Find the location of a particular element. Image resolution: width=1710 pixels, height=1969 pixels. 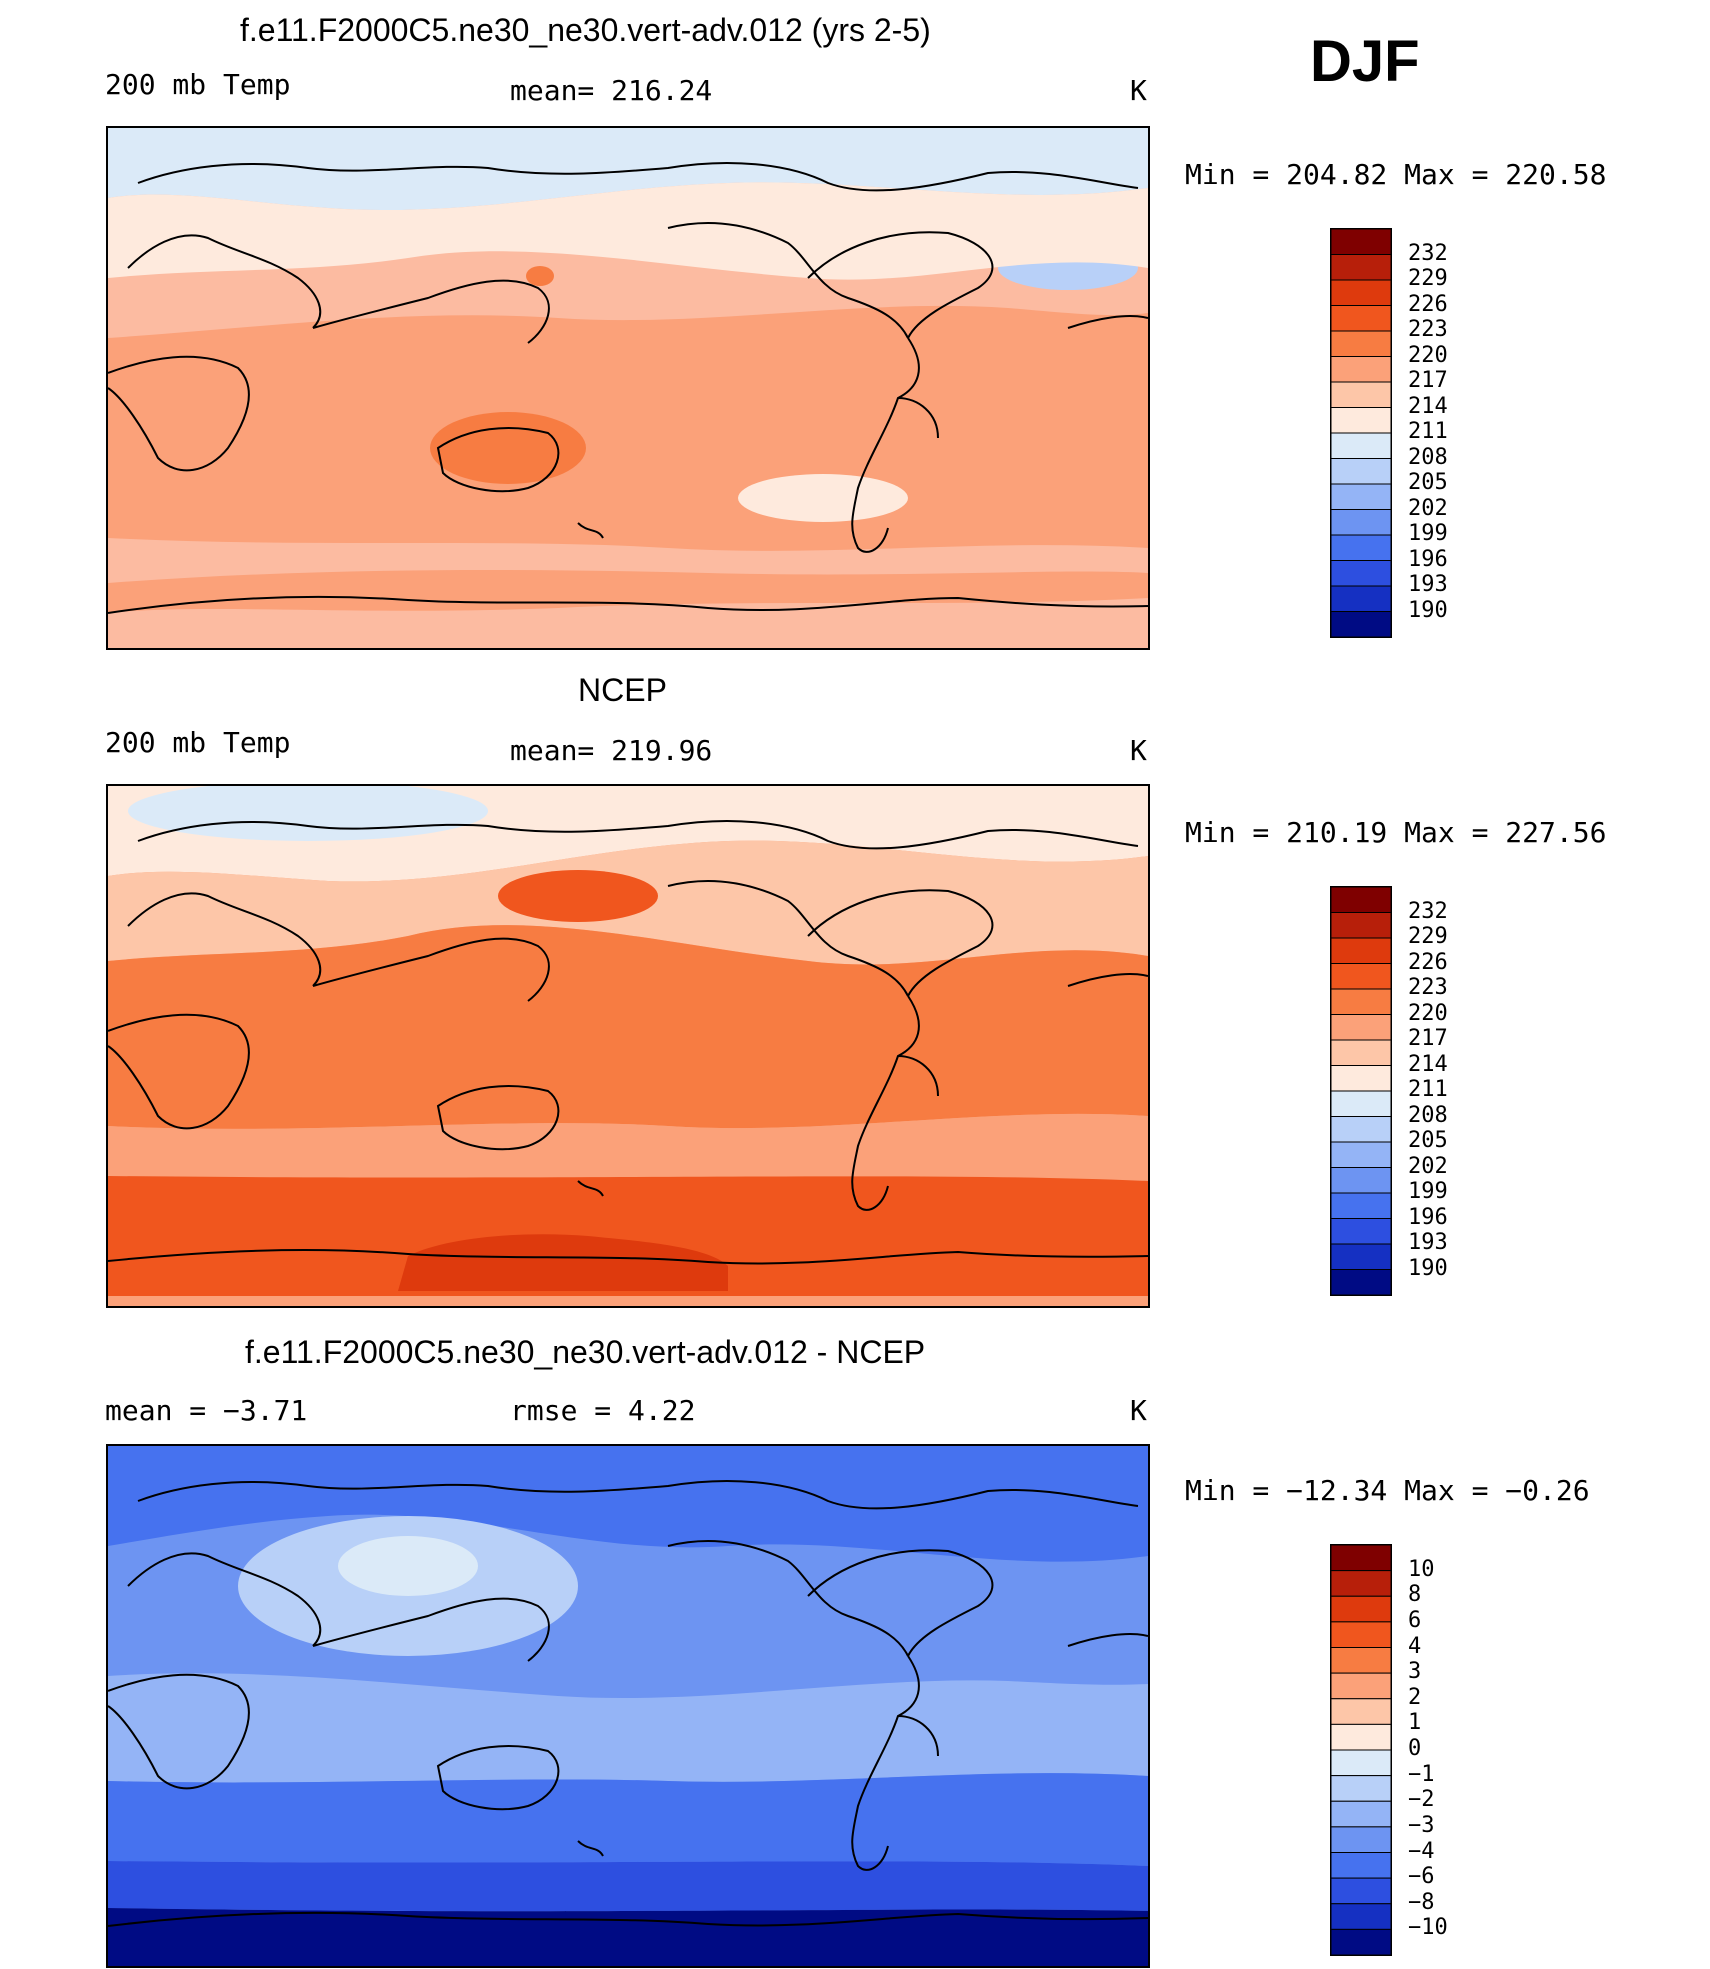

panel-2-colorbar-swatches is located at coordinates (1361, 1091).